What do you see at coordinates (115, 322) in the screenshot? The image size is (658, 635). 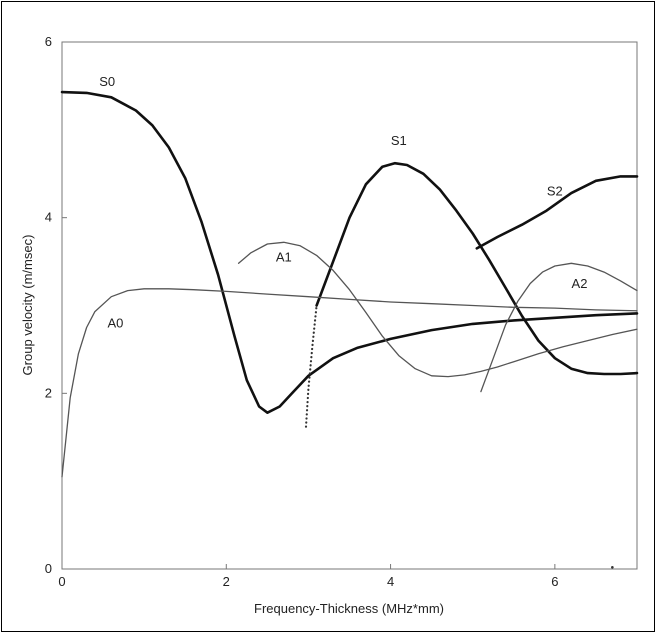 I see `curve-label-a0: A0` at bounding box center [115, 322].